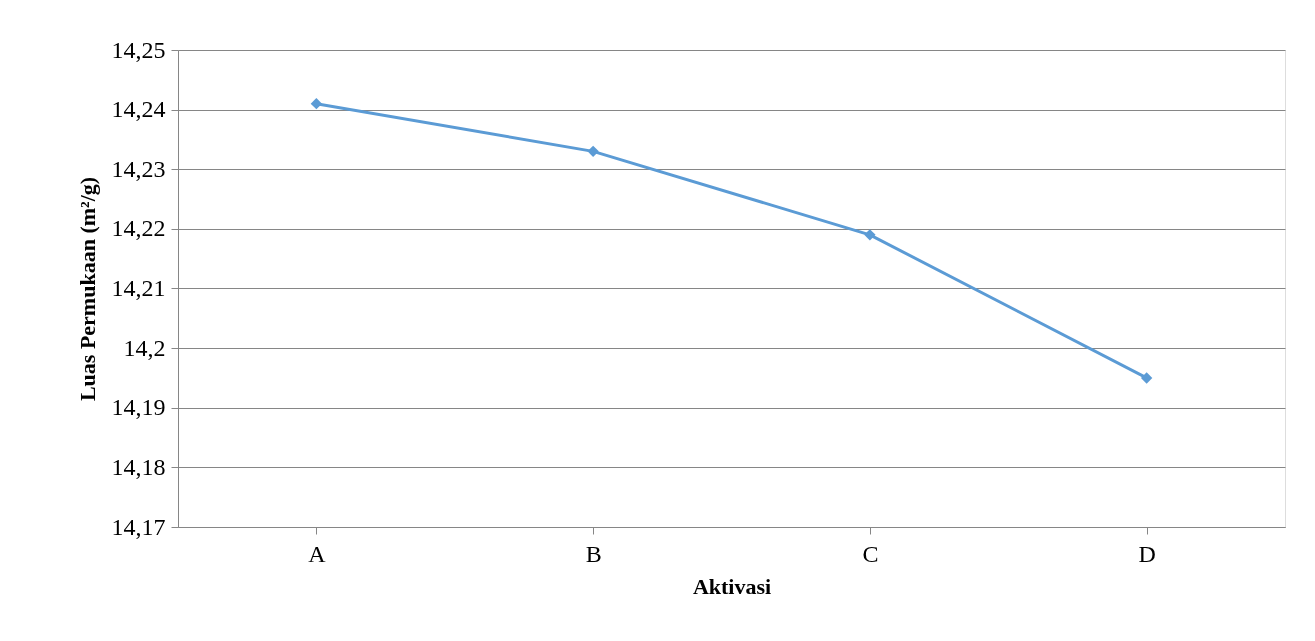 The image size is (1315, 641). I want to click on y-tick-label: 14,17, so click(138, 526).